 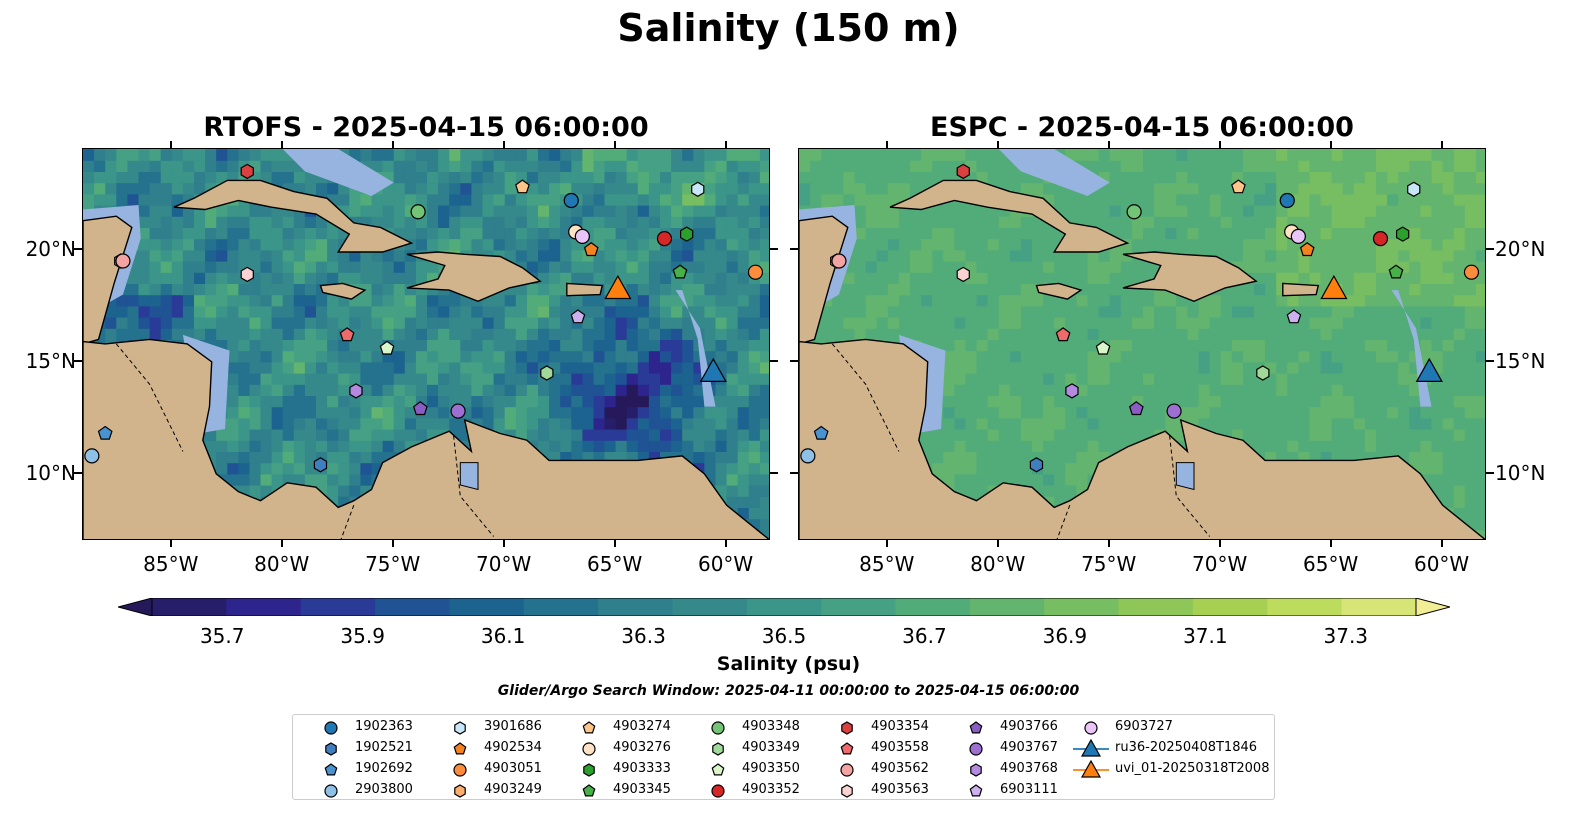 What do you see at coordinates (50, 360) in the screenshot?
I see `lat-label: 15°N` at bounding box center [50, 360].